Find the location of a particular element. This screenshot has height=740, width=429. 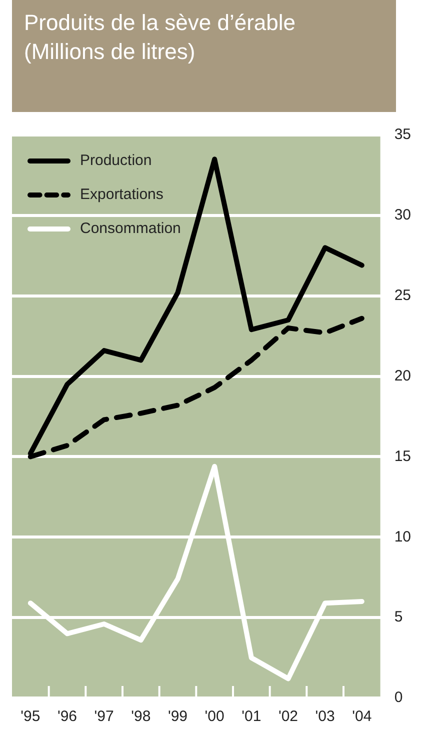

y-tick-label: 20 is located at coordinates (403, 375).